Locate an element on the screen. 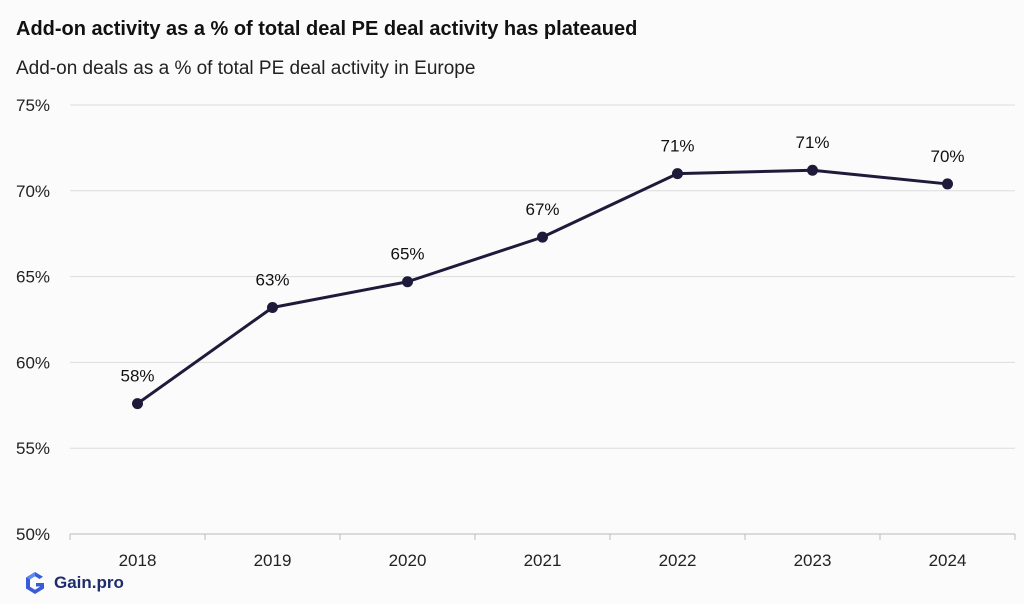 This screenshot has width=1024, height=604. data-label: 65% is located at coordinates (407, 254).